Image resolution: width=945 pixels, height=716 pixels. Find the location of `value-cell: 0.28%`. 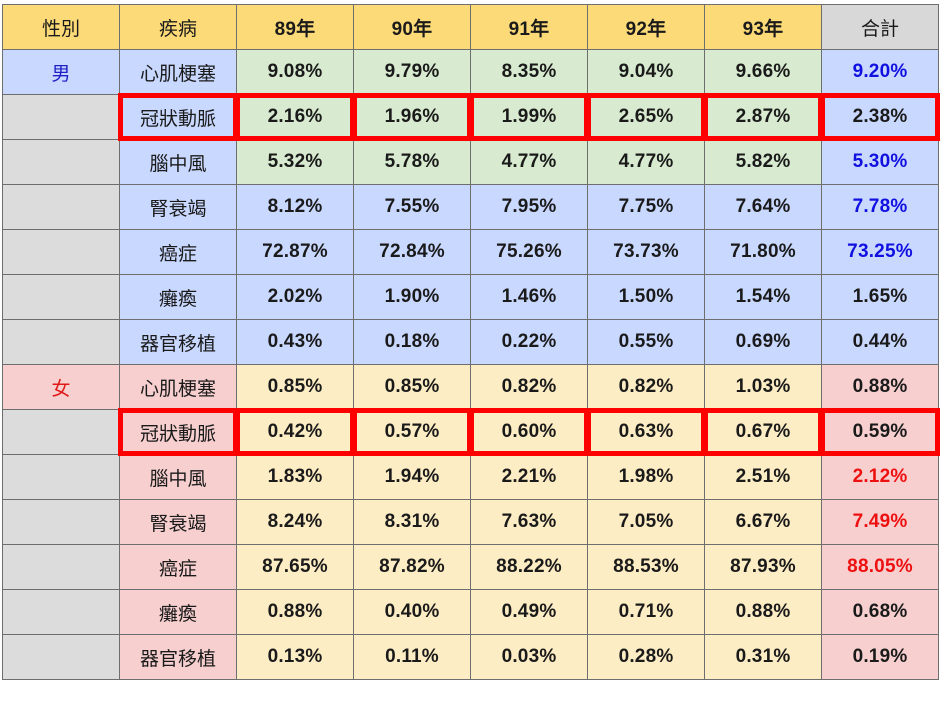

value-cell: 0.28% is located at coordinates (646, 657).